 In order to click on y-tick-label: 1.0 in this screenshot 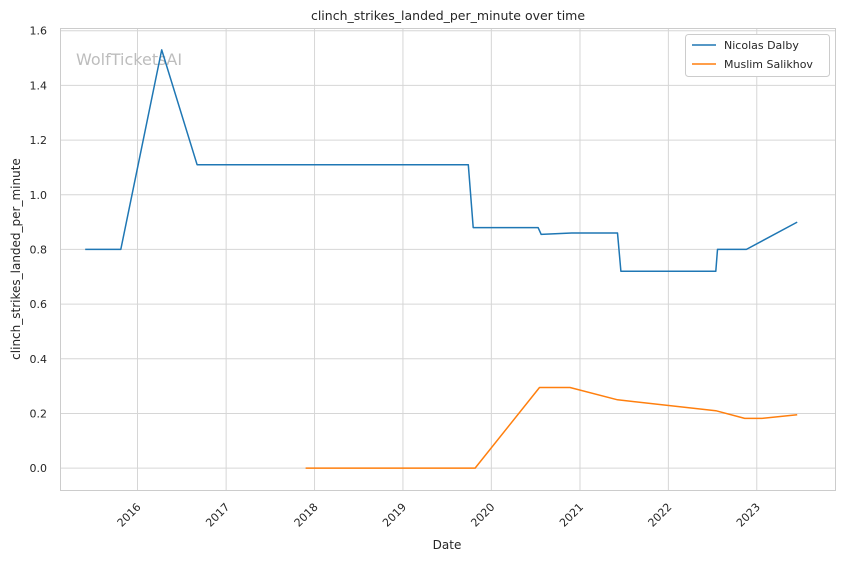, I will do `click(39, 195)`.